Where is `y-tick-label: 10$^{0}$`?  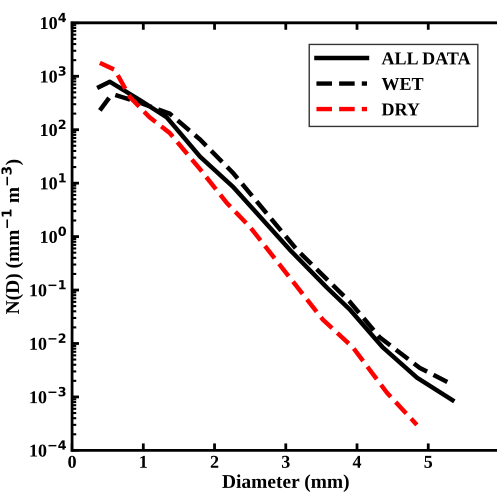 y-tick-label: 10$^{0}$ is located at coordinates (53, 235).